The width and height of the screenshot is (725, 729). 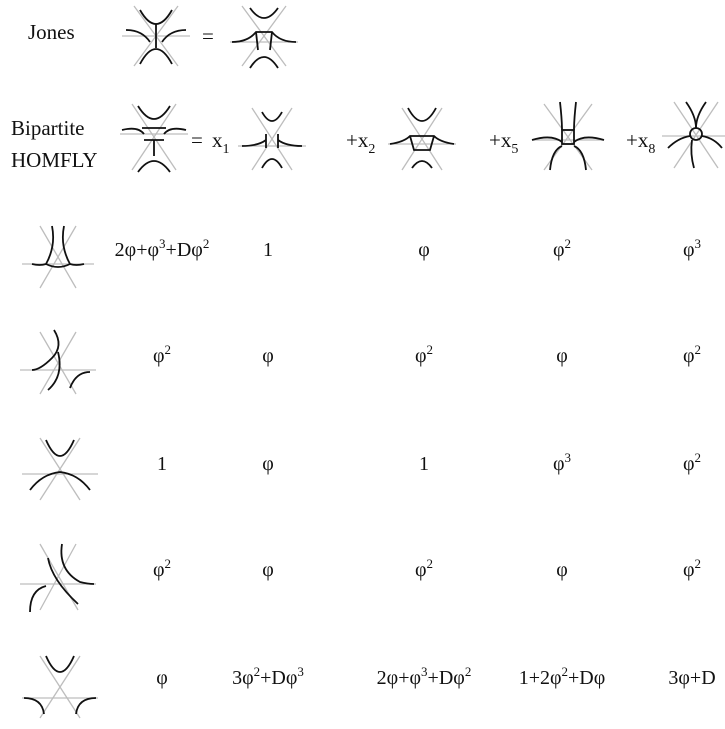 What do you see at coordinates (58, 578) in the screenshot?
I see `row-4-diagram` at bounding box center [58, 578].